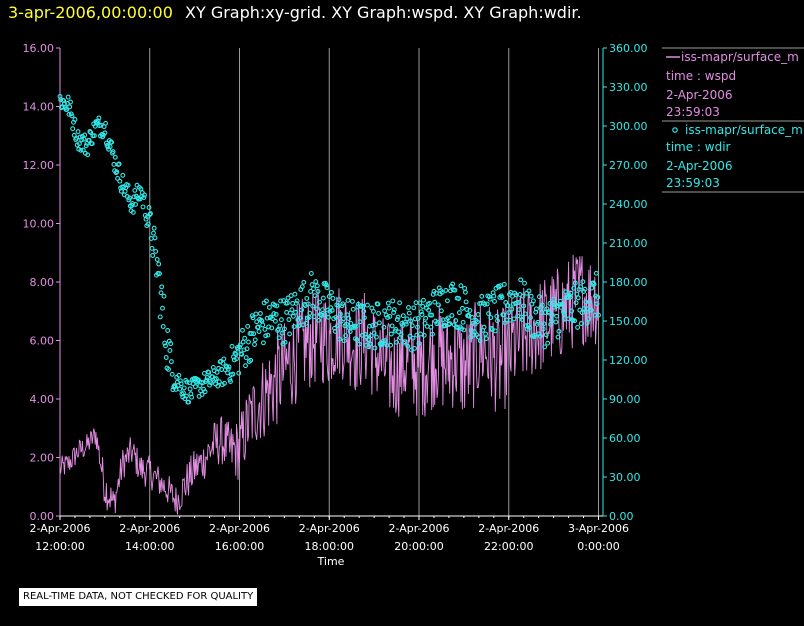 The image size is (804, 626). I want to click on x-tick-time: 22:00:00, so click(508, 546).